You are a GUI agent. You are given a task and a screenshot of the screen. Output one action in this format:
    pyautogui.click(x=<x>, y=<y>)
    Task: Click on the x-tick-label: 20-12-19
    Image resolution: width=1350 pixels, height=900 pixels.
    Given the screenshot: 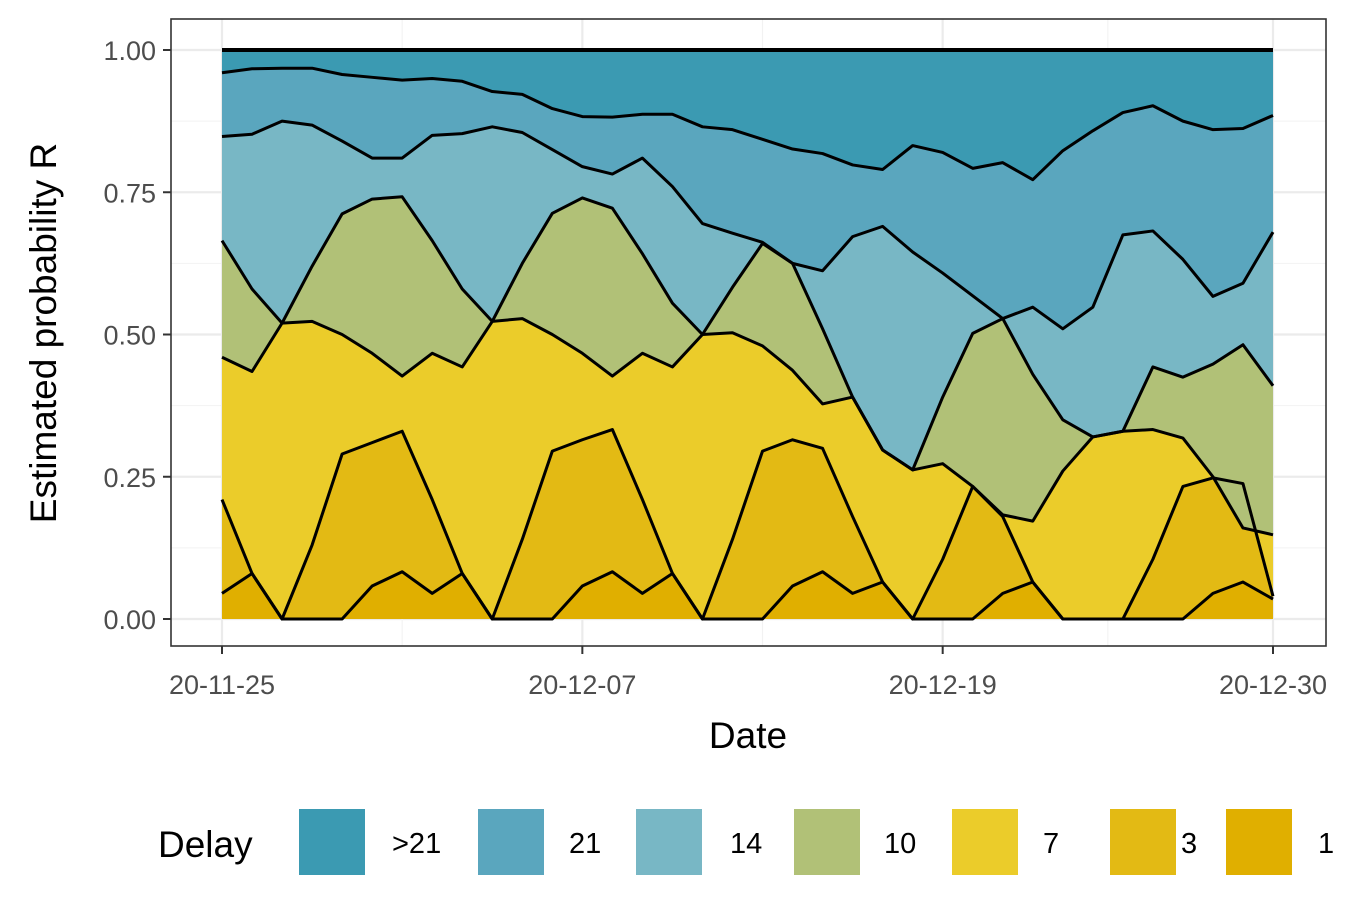 What is the action you would take?
    pyautogui.click(x=943, y=685)
    